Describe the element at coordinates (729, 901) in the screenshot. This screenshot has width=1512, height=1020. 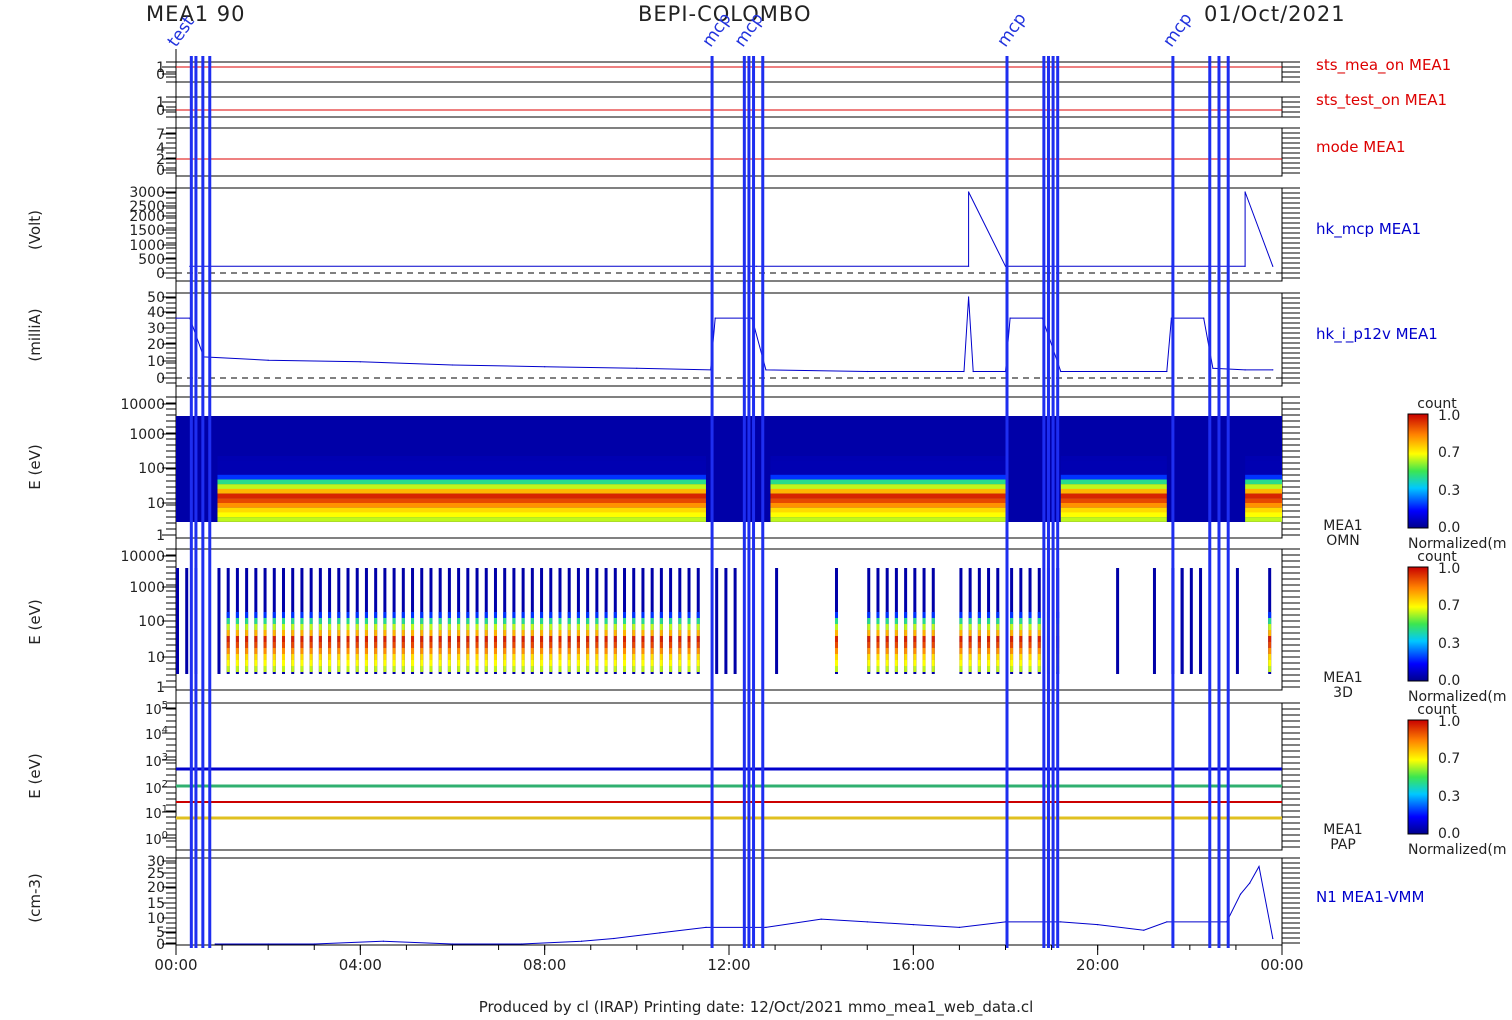
I see `panel-frame` at that location.